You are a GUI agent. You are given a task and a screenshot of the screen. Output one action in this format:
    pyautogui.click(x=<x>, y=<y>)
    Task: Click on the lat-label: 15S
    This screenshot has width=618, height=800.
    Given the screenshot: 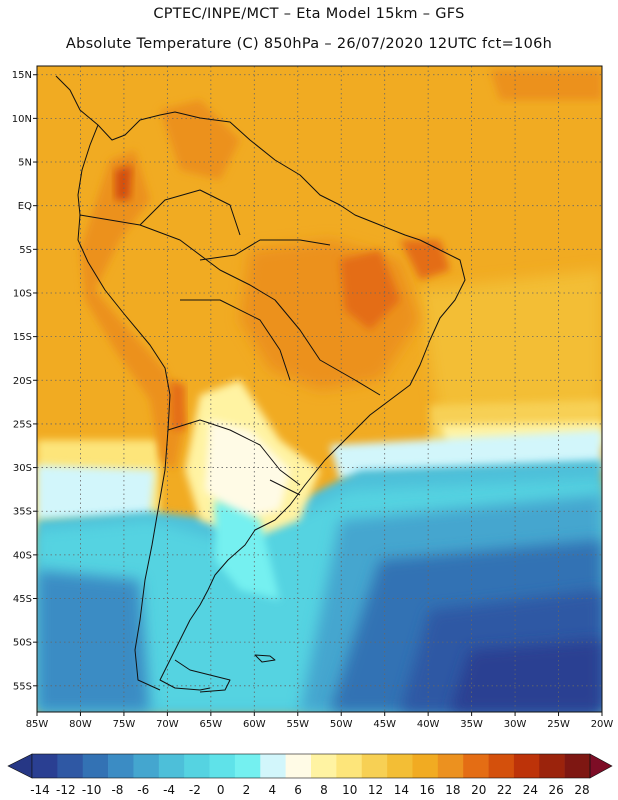 What is the action you would take?
    pyautogui.click(x=22, y=337)
    